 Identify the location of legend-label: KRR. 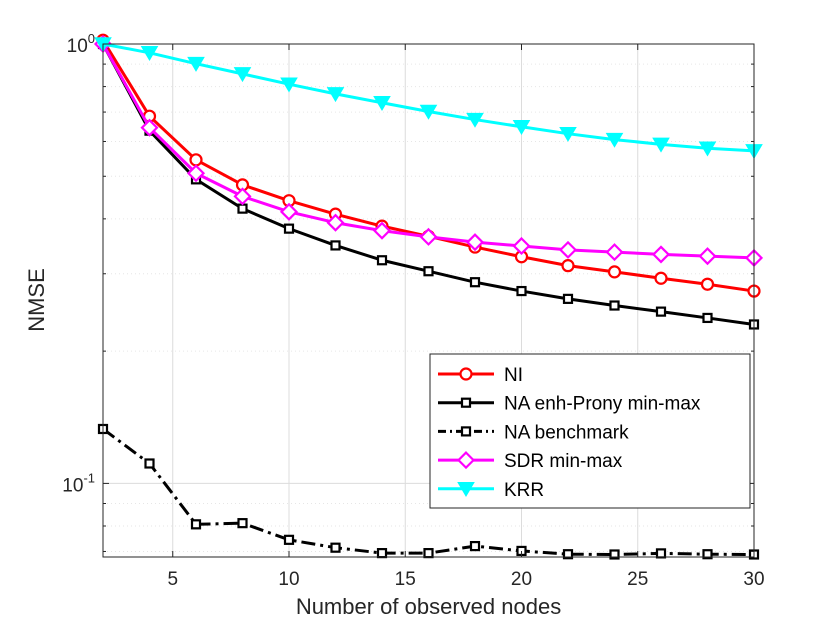
(524, 490).